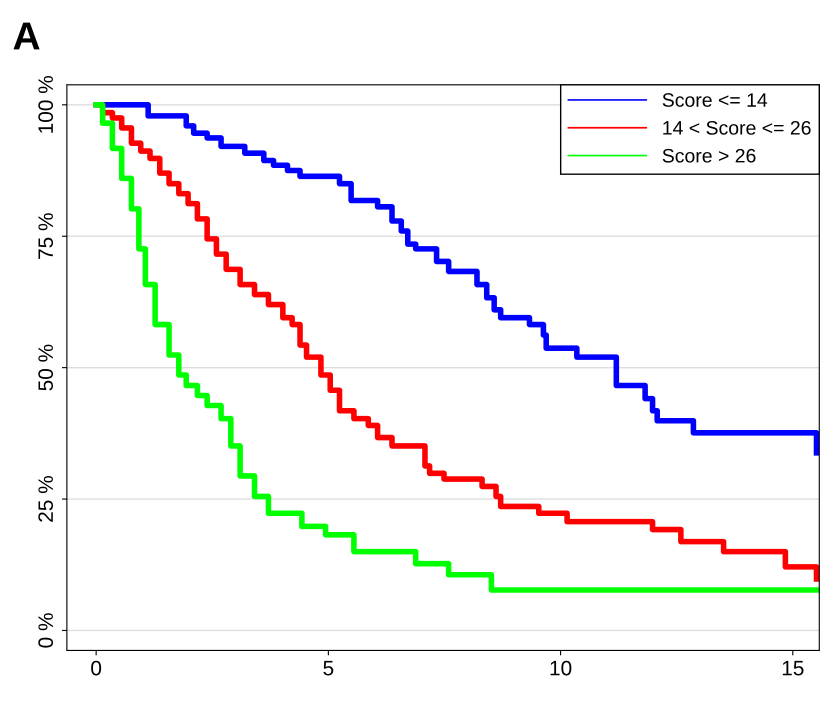 The height and width of the screenshot is (707, 836). Describe the element at coordinates (715, 100) in the screenshot. I see `legend-label: Score <= 14` at that location.